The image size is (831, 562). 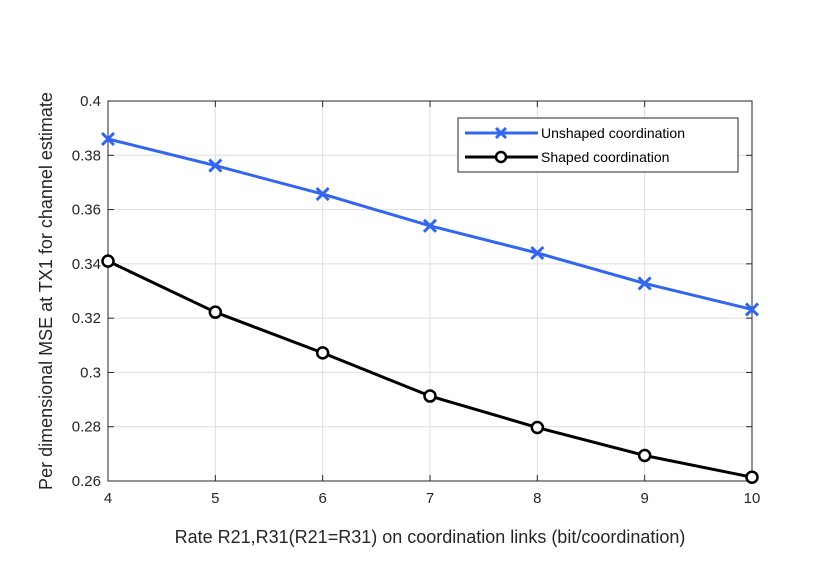 What do you see at coordinates (86, 318) in the screenshot?
I see `y-tick-label: 0.32` at bounding box center [86, 318].